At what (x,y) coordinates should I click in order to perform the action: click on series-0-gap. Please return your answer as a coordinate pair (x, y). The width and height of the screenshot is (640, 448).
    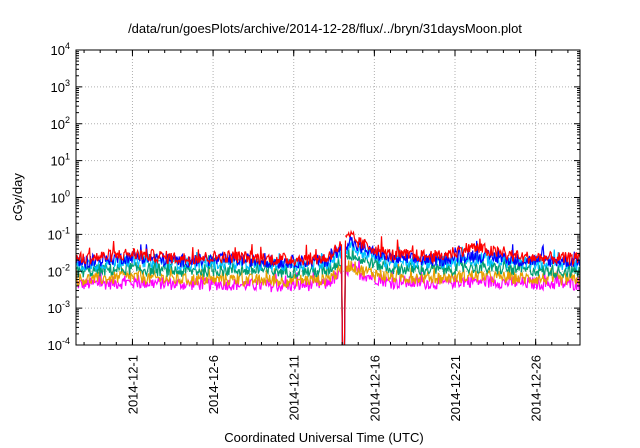
    Looking at the image, I should click on (343, 293).